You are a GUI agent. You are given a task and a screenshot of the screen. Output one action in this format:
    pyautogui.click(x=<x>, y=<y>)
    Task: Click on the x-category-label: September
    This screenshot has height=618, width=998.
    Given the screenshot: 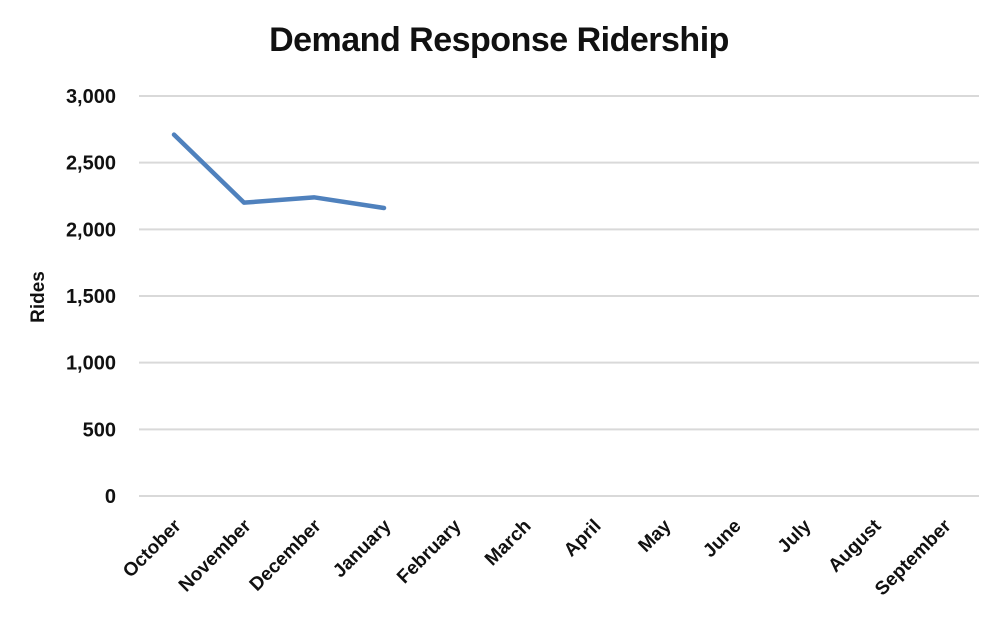 What is the action you would take?
    pyautogui.click(x=913, y=557)
    